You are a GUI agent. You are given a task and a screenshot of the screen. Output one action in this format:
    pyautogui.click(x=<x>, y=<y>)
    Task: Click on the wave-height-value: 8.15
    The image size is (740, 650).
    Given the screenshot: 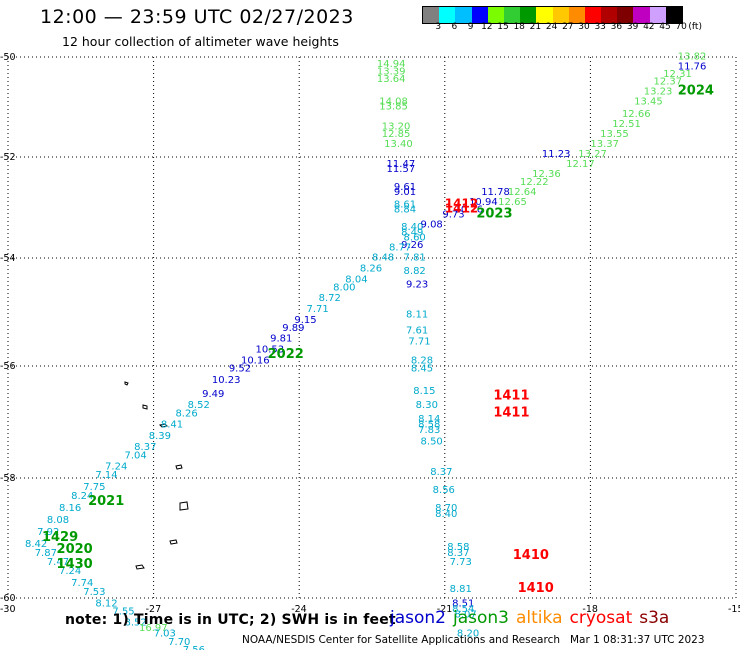 What is the action you would take?
    pyautogui.click(x=424, y=391)
    